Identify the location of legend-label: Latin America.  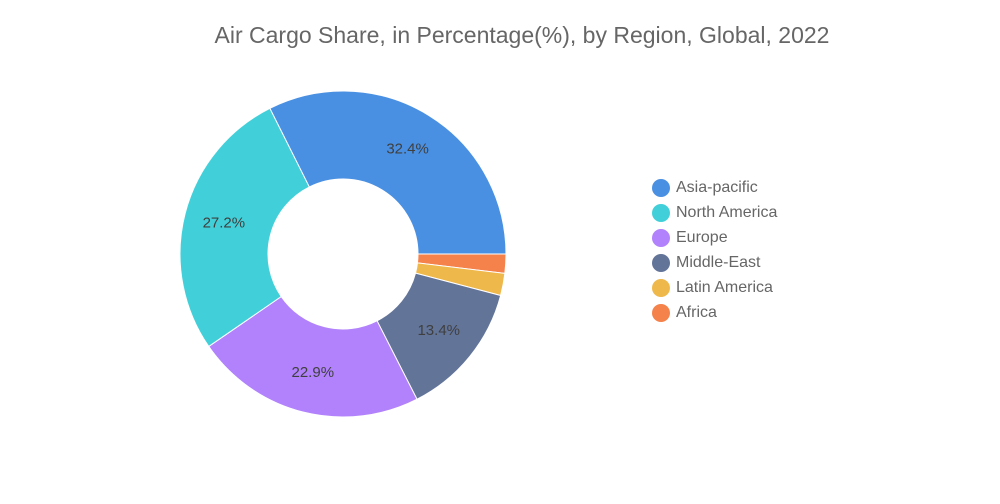
(724, 287).